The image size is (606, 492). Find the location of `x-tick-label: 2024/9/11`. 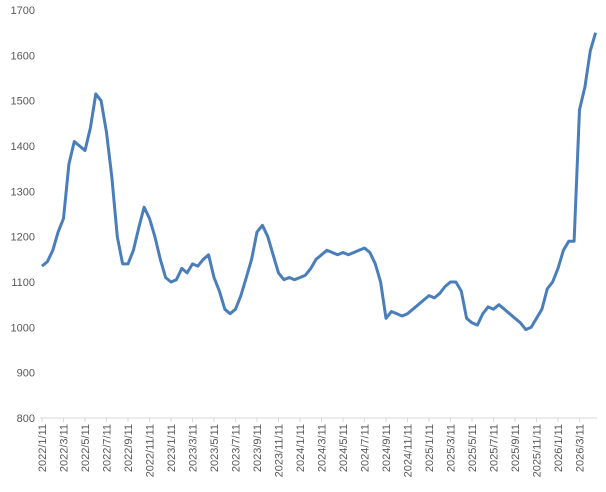

x-tick-label: 2024/9/11 is located at coordinates (387, 448).